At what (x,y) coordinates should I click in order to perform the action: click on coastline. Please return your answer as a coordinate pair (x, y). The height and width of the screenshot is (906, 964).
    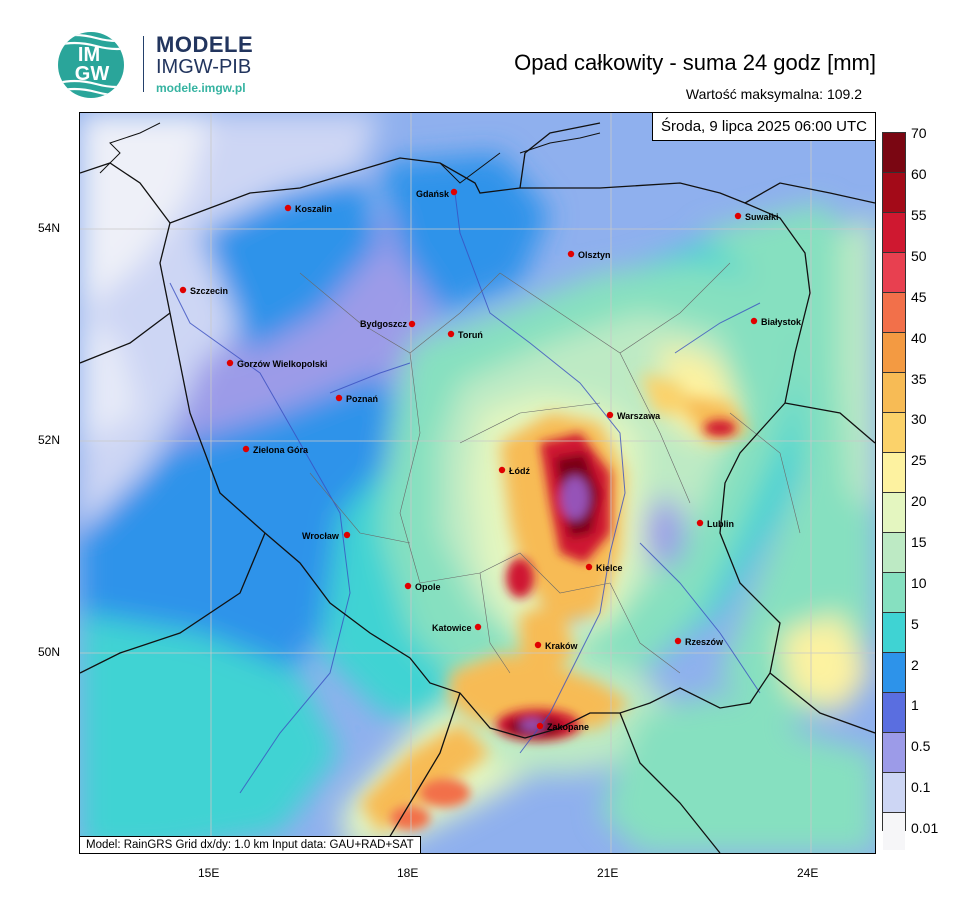
    Looking at the image, I should click on (350, 153).